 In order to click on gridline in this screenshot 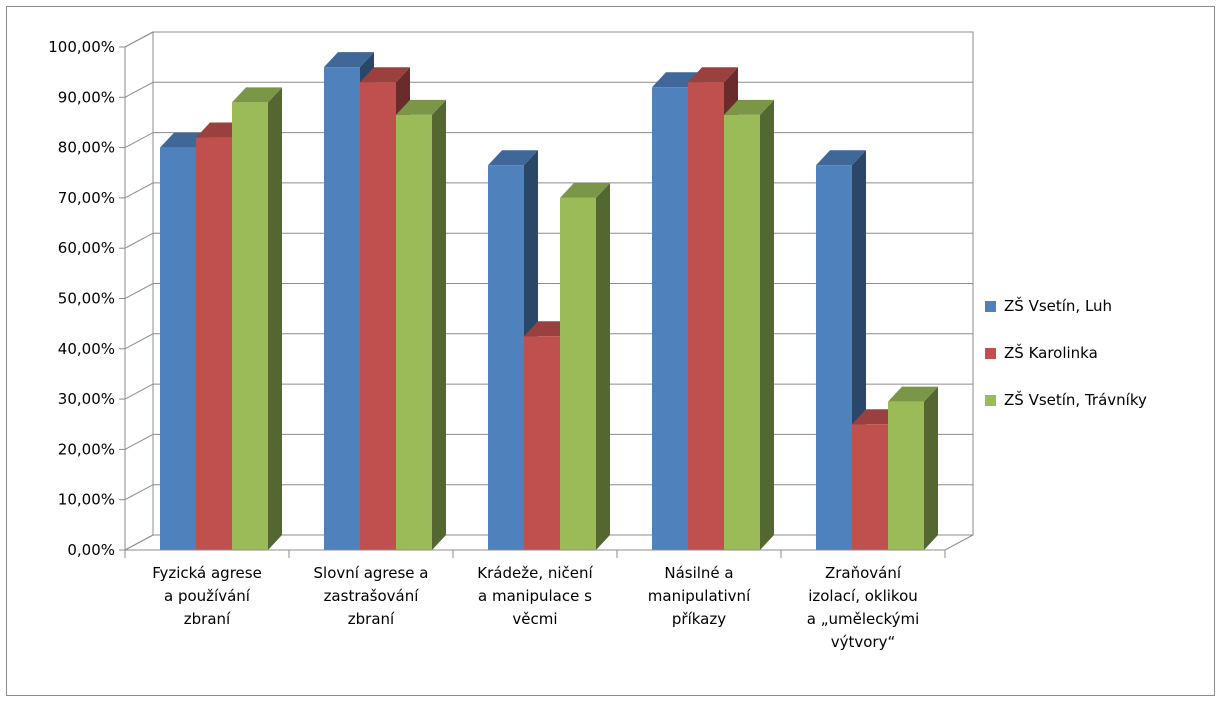, I will do `click(548, 39)`.